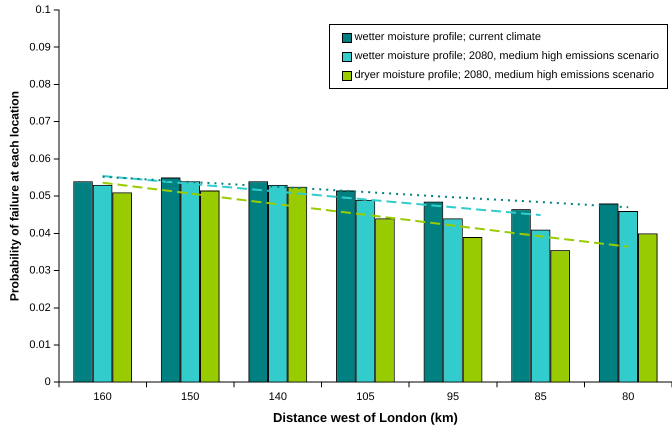 Image resolution: width=672 pixels, height=434 pixels. What do you see at coordinates (277, 396) in the screenshot?
I see `x-tick-label: 140` at bounding box center [277, 396].